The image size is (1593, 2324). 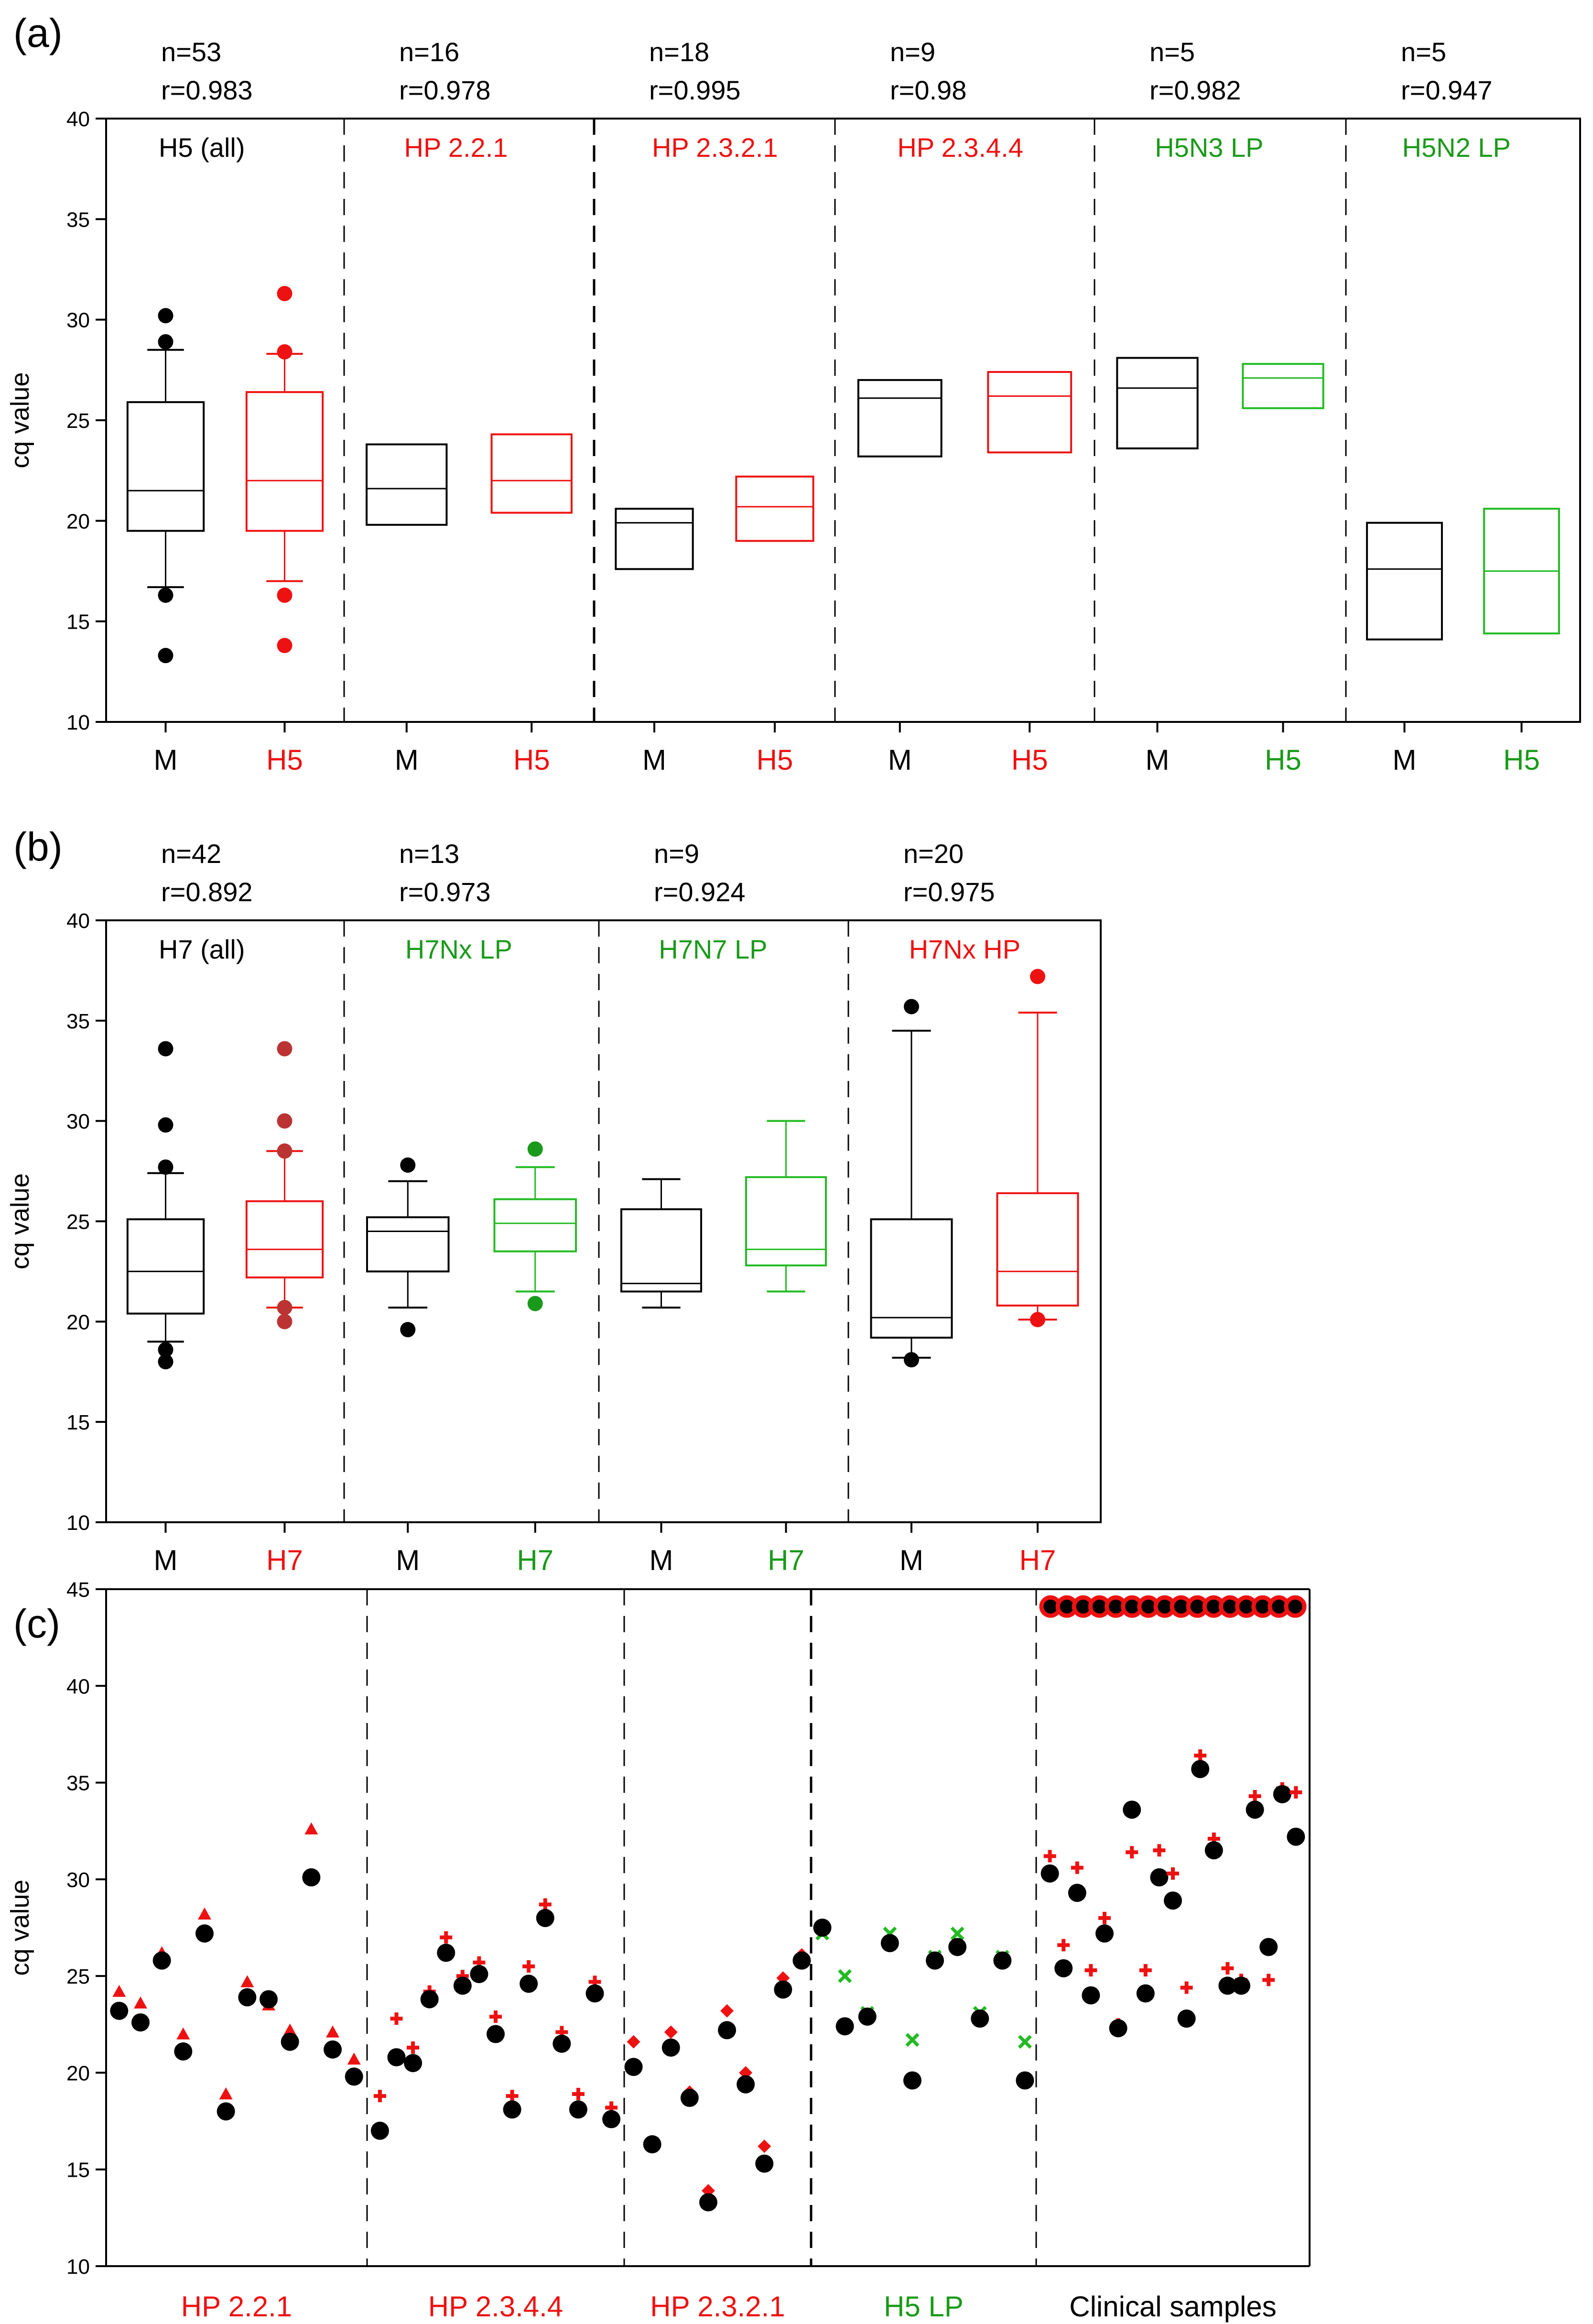 I want to click on panel-b-ytick-label: 30, so click(x=78, y=1122).